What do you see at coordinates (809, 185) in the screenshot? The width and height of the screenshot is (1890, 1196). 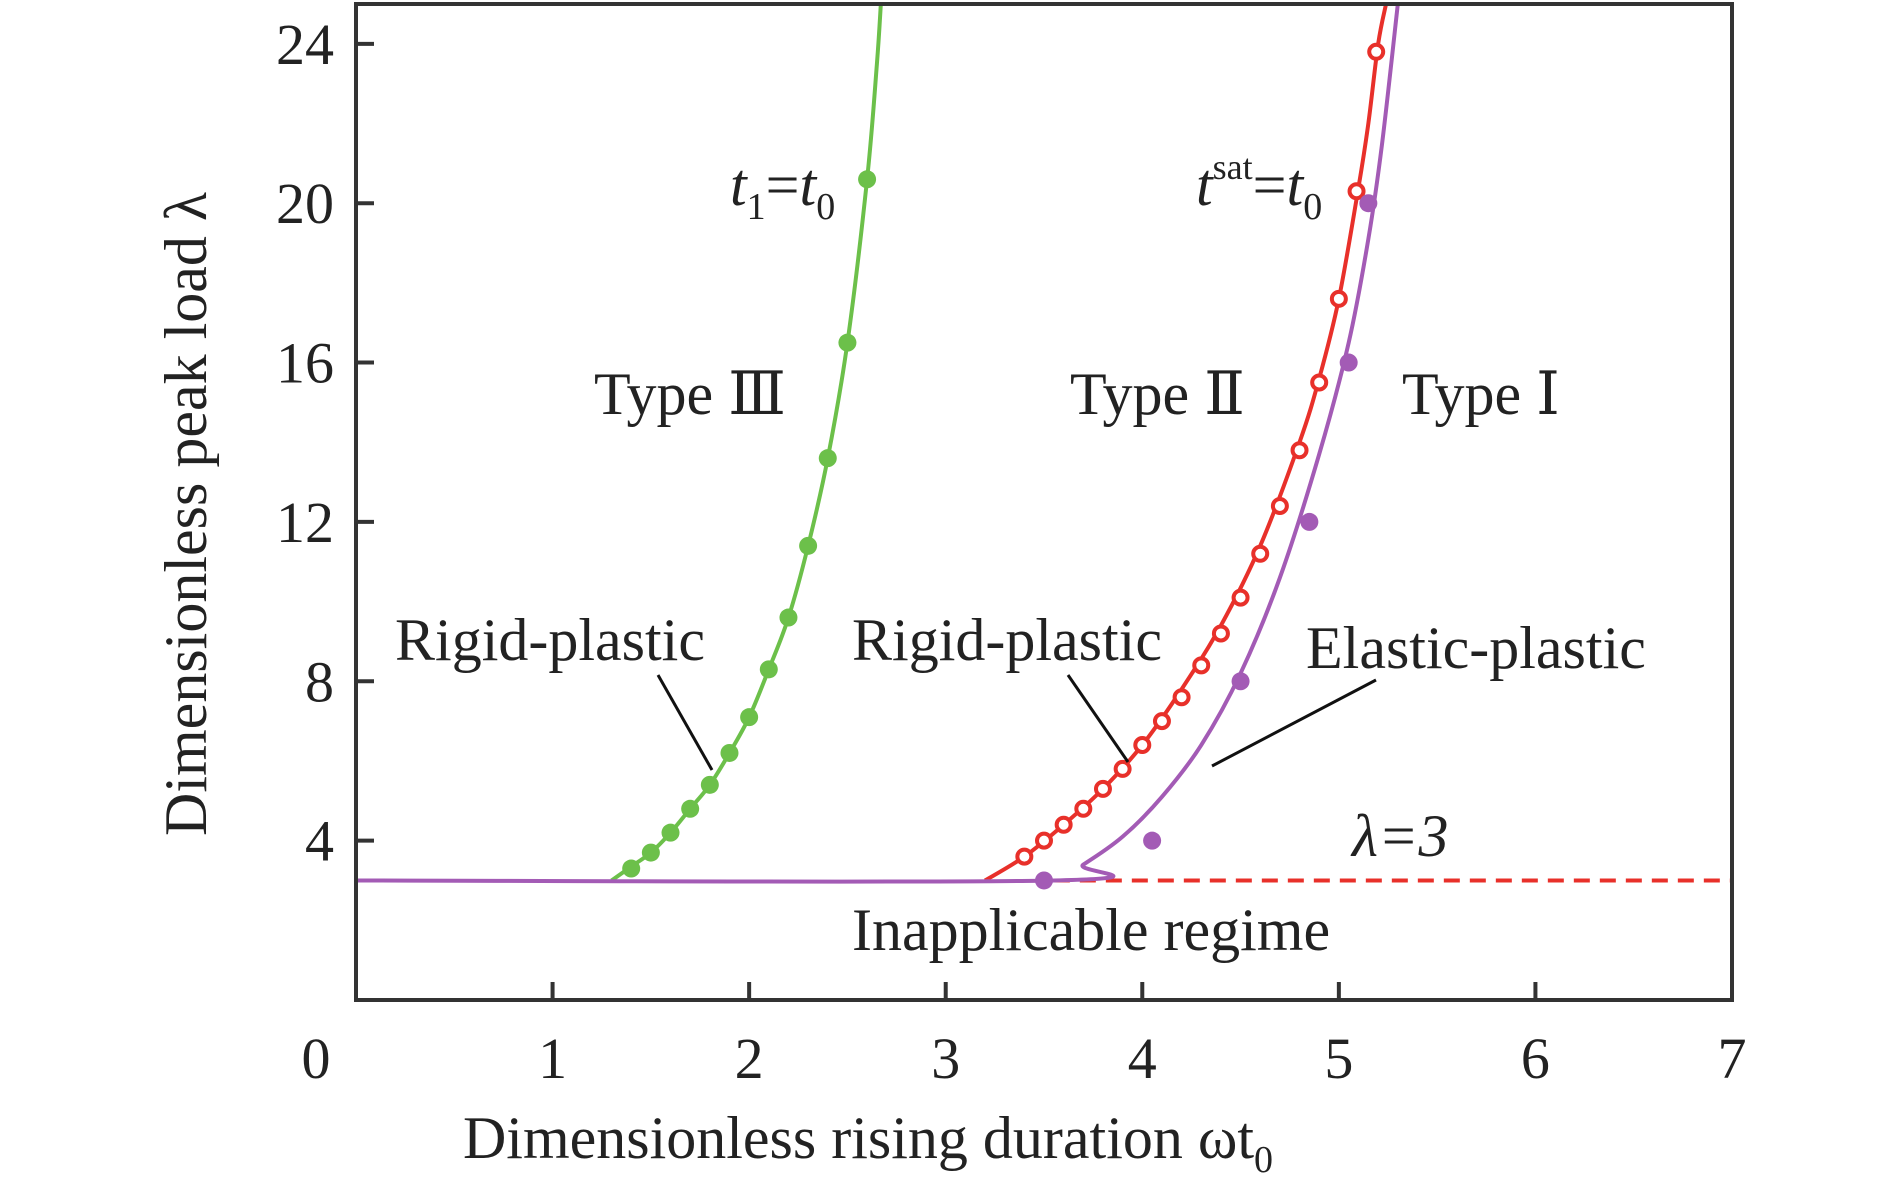 I see `t1-rhs-t: t` at bounding box center [809, 185].